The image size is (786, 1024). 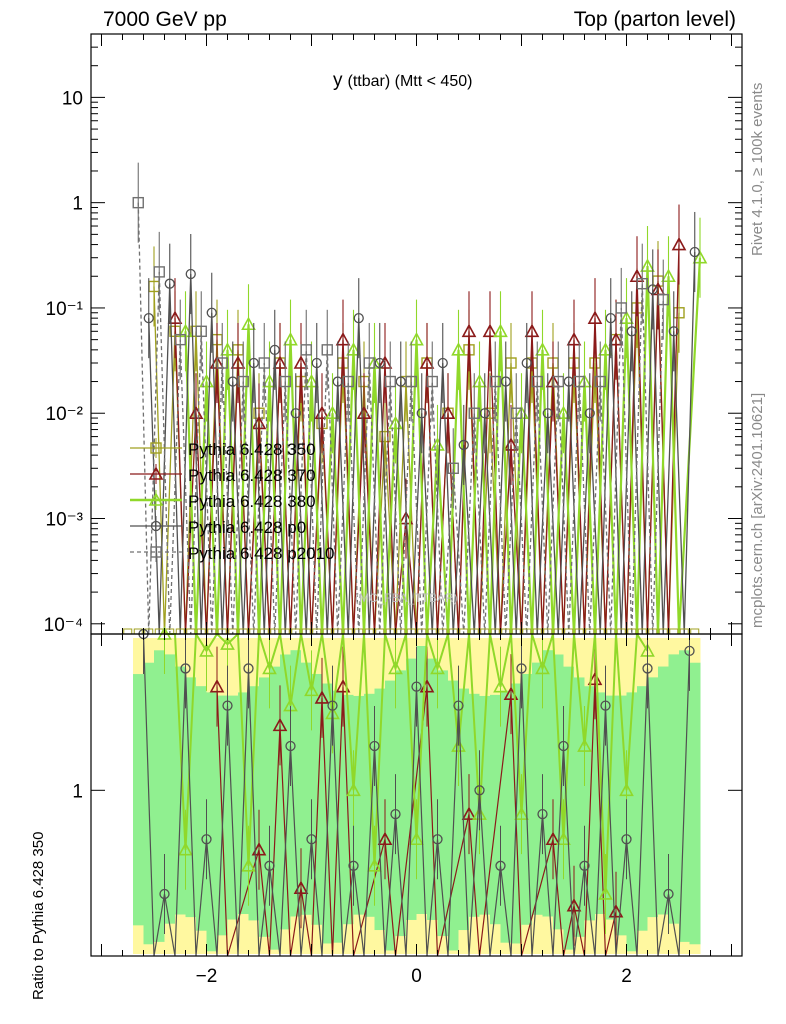 I want to click on x-tick-label: −2, so click(x=207, y=976).